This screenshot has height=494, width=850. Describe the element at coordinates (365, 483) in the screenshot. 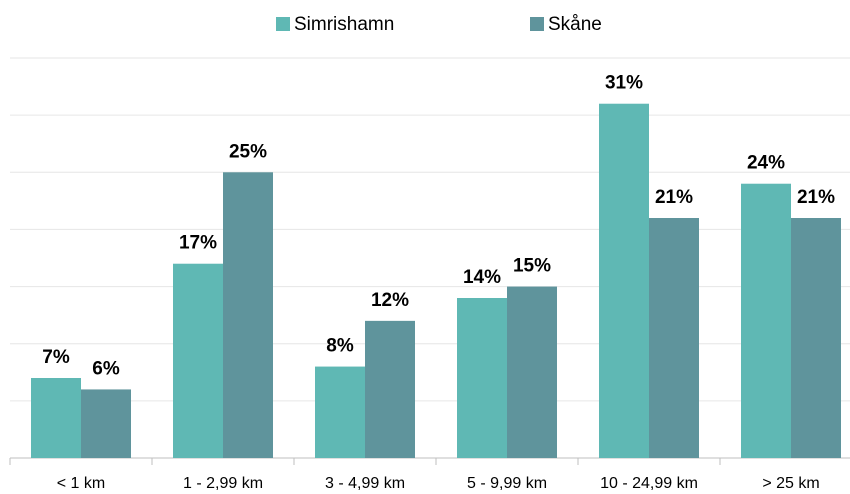

I see `x-tick-label: 3 - 4,99 km` at that location.